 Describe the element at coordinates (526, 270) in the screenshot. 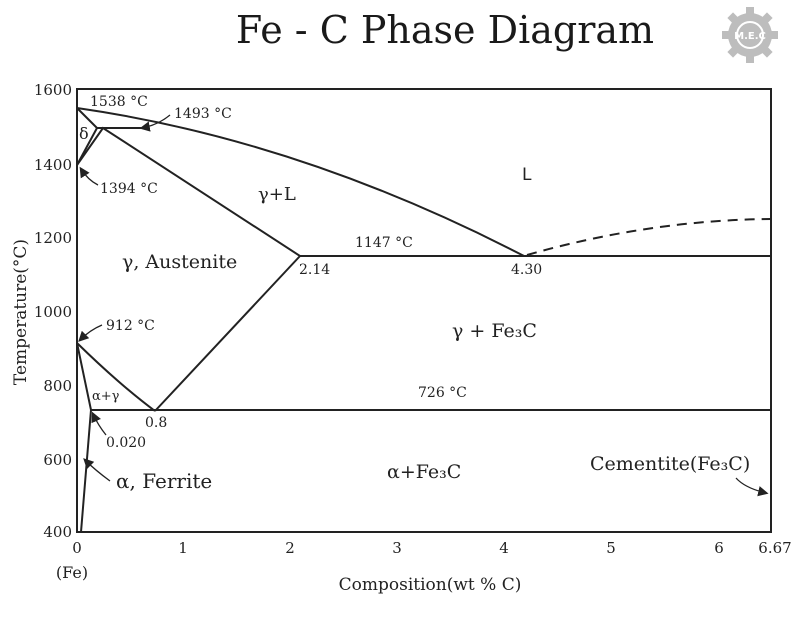

I see `annotation-4-30: 4.30` at that location.